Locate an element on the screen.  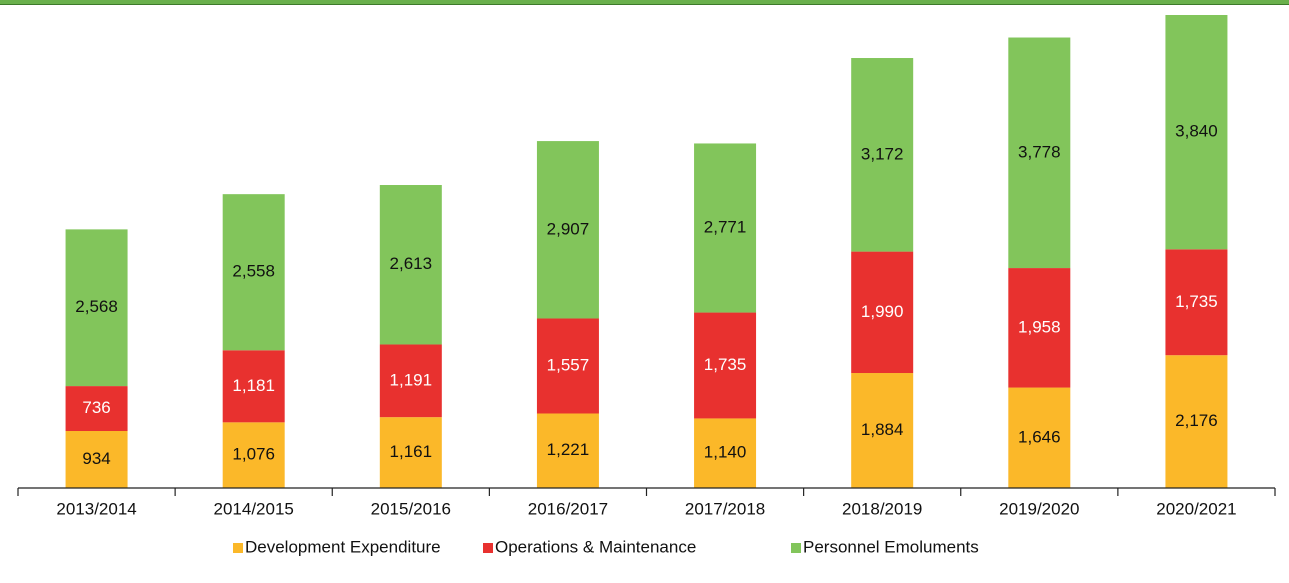
legend-label: Development Expenditure is located at coordinates (343, 546).